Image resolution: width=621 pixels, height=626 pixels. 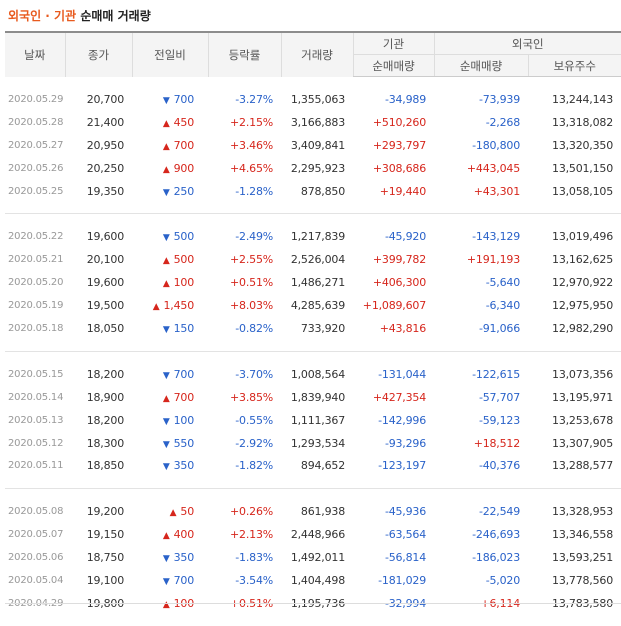 What do you see at coordinates (254, 558) in the screenshot?
I see `cell-rate: -1.83%` at bounding box center [254, 558].